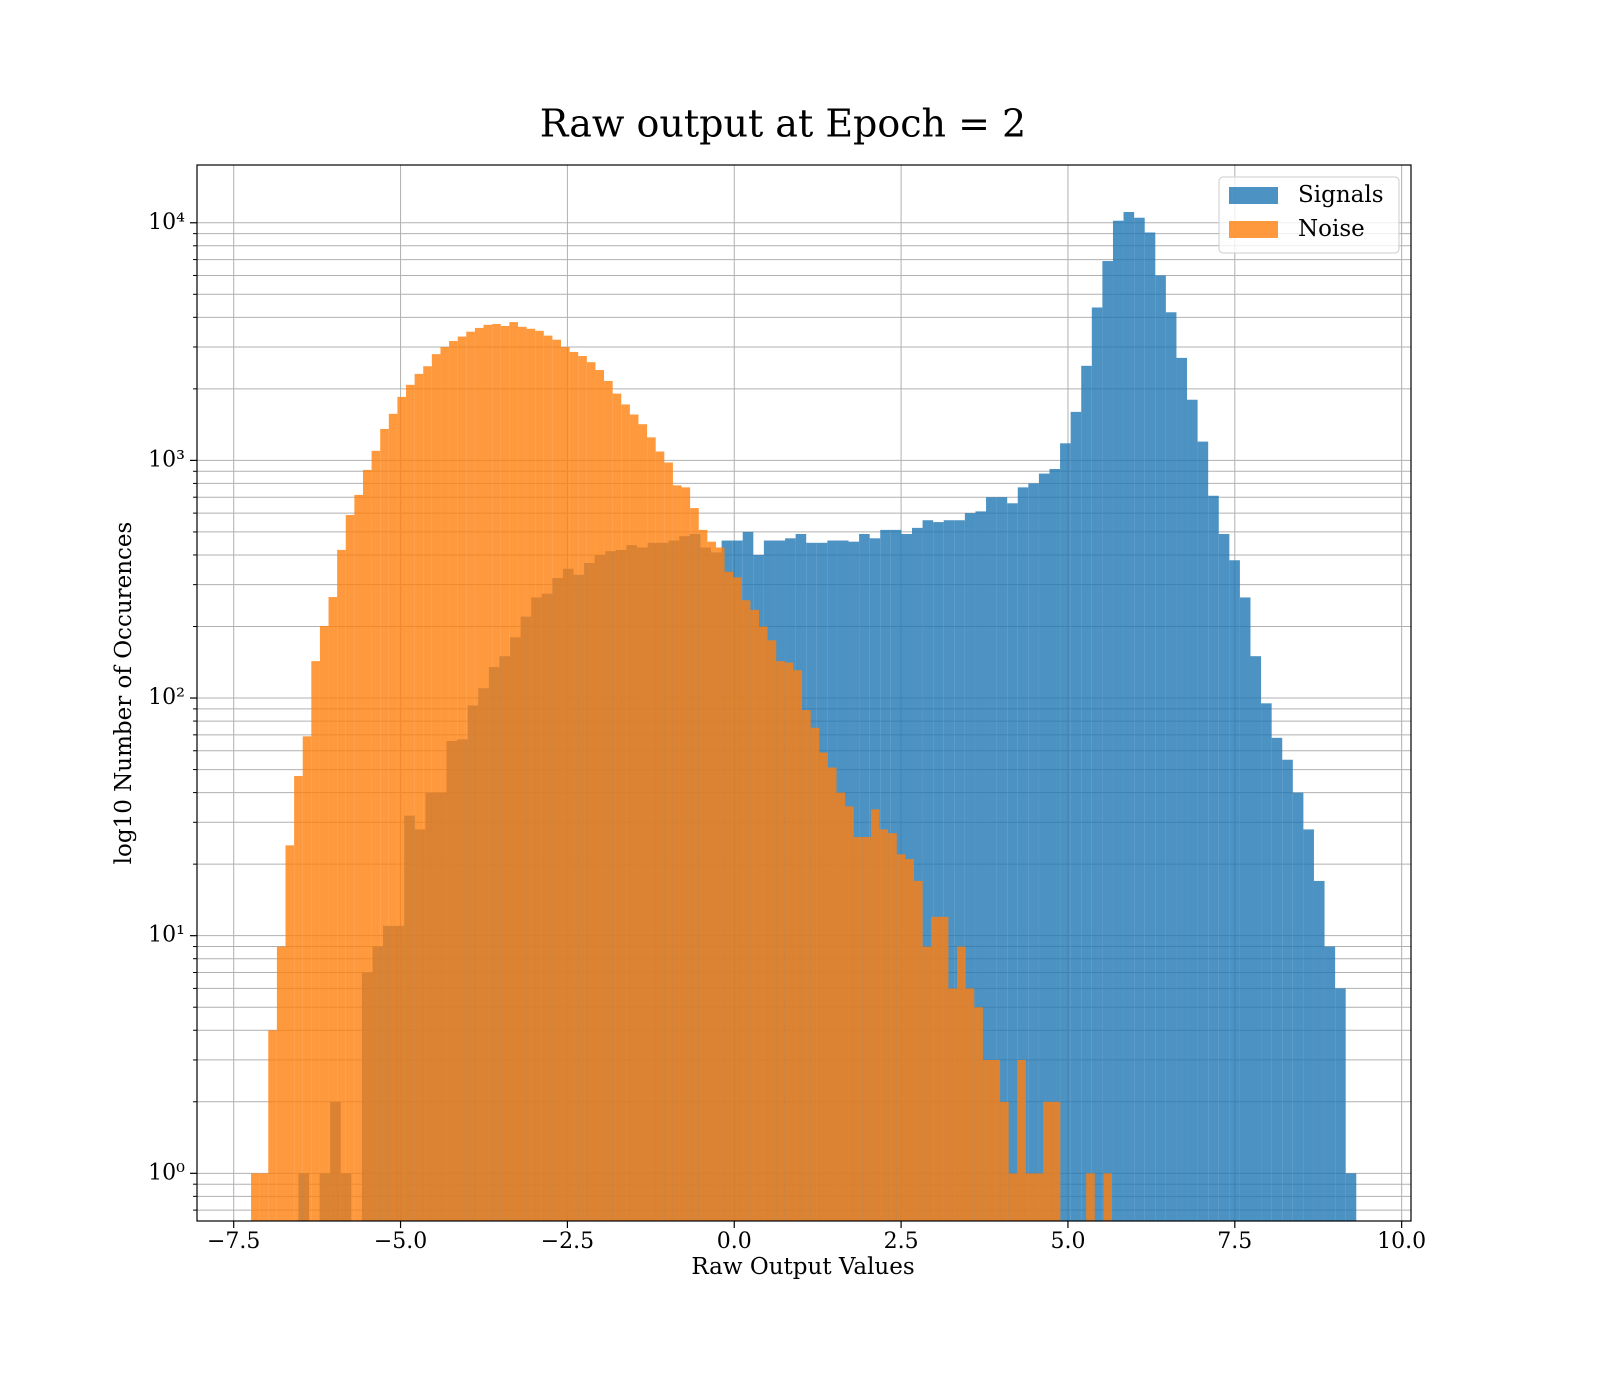  What do you see at coordinates (1401, 1241) in the screenshot?
I see `x-tick-label: 10.0` at bounding box center [1401, 1241].